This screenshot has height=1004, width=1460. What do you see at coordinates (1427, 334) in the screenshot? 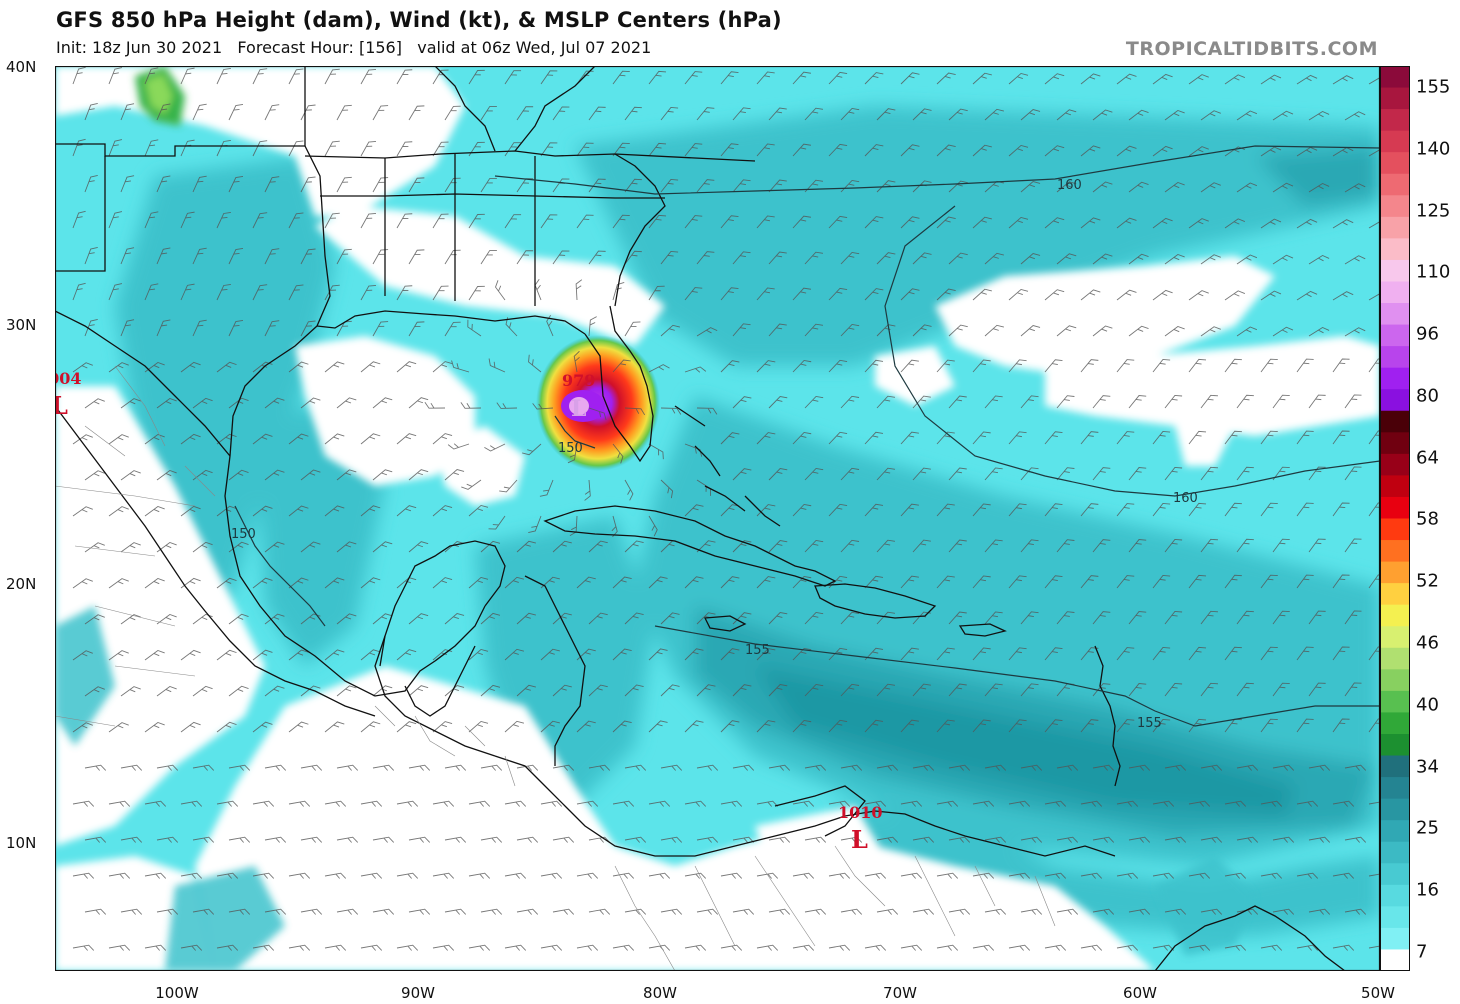
I see `colorbar-label-96: 96` at bounding box center [1427, 334].